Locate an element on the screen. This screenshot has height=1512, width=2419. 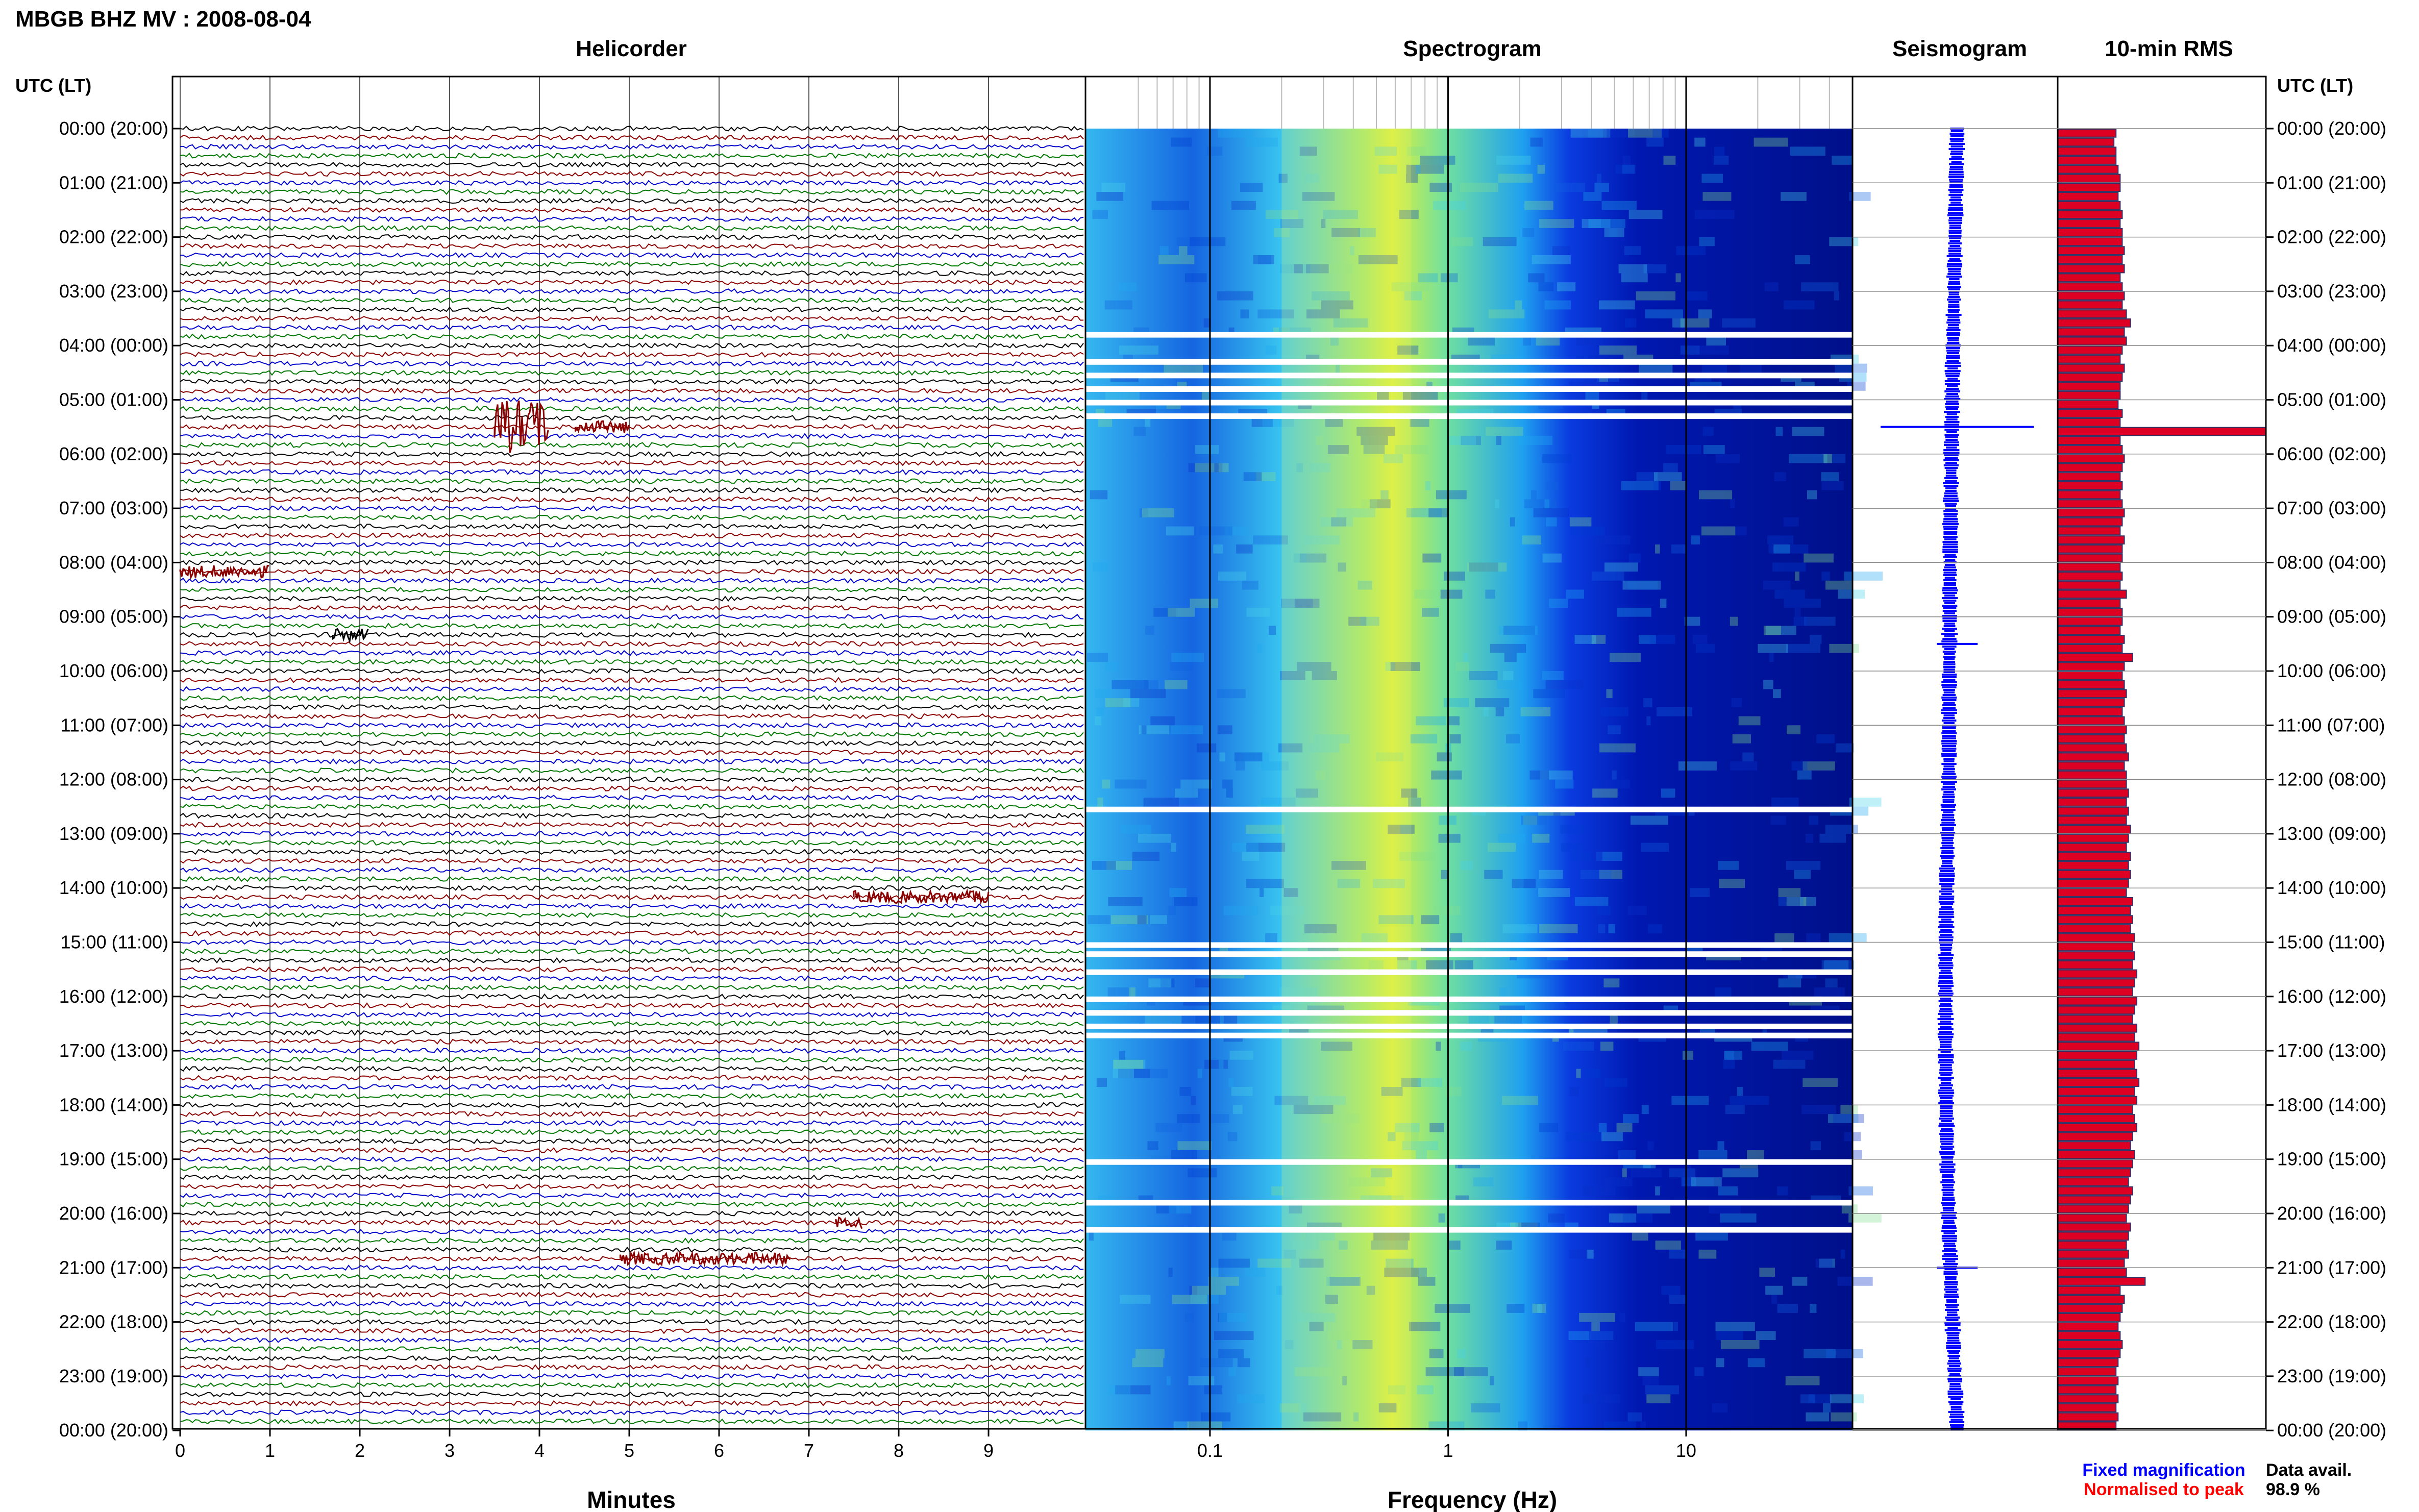
frequency-tick-label: 0.1 is located at coordinates (1210, 1450).